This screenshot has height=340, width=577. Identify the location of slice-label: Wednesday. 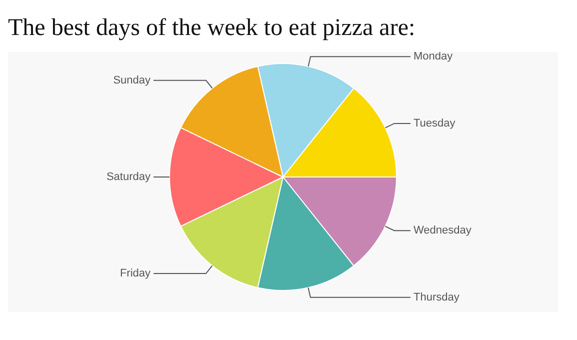
(443, 230).